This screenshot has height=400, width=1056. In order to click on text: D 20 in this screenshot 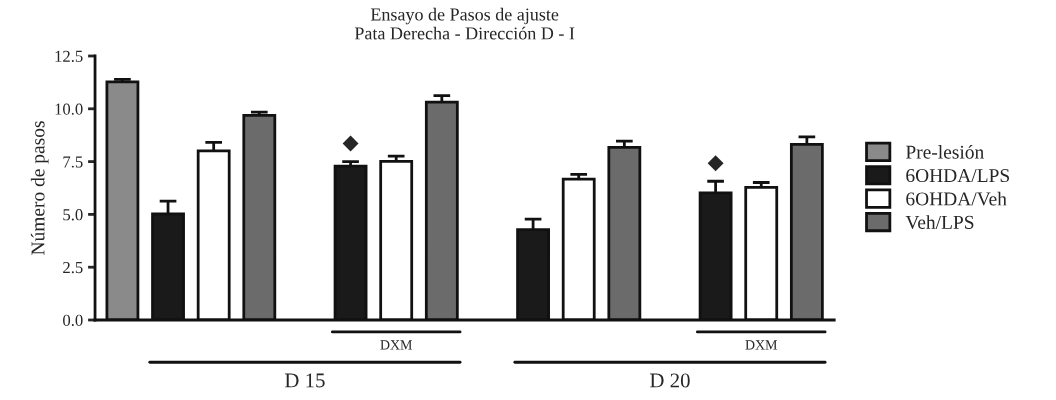, I will do `click(670, 380)`.